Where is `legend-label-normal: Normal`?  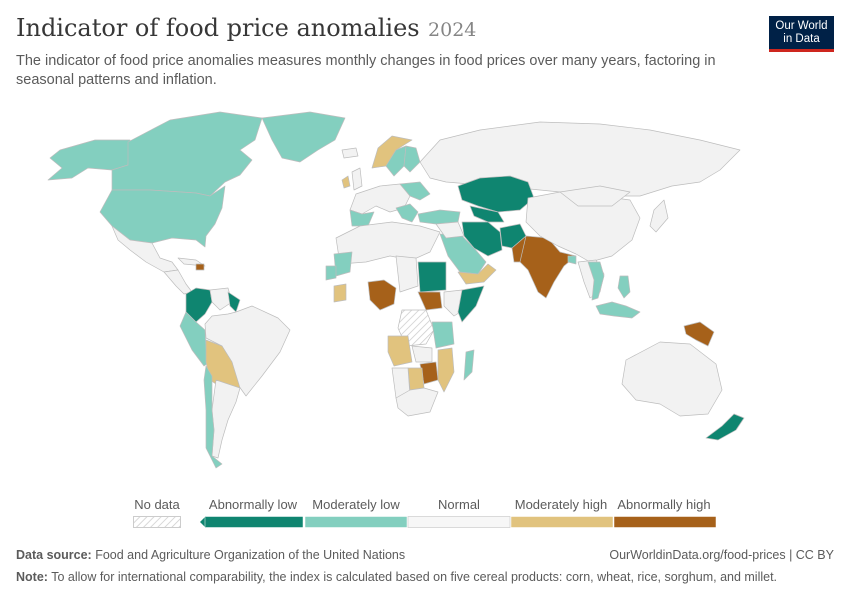
legend-label-normal: Normal is located at coordinates (459, 504).